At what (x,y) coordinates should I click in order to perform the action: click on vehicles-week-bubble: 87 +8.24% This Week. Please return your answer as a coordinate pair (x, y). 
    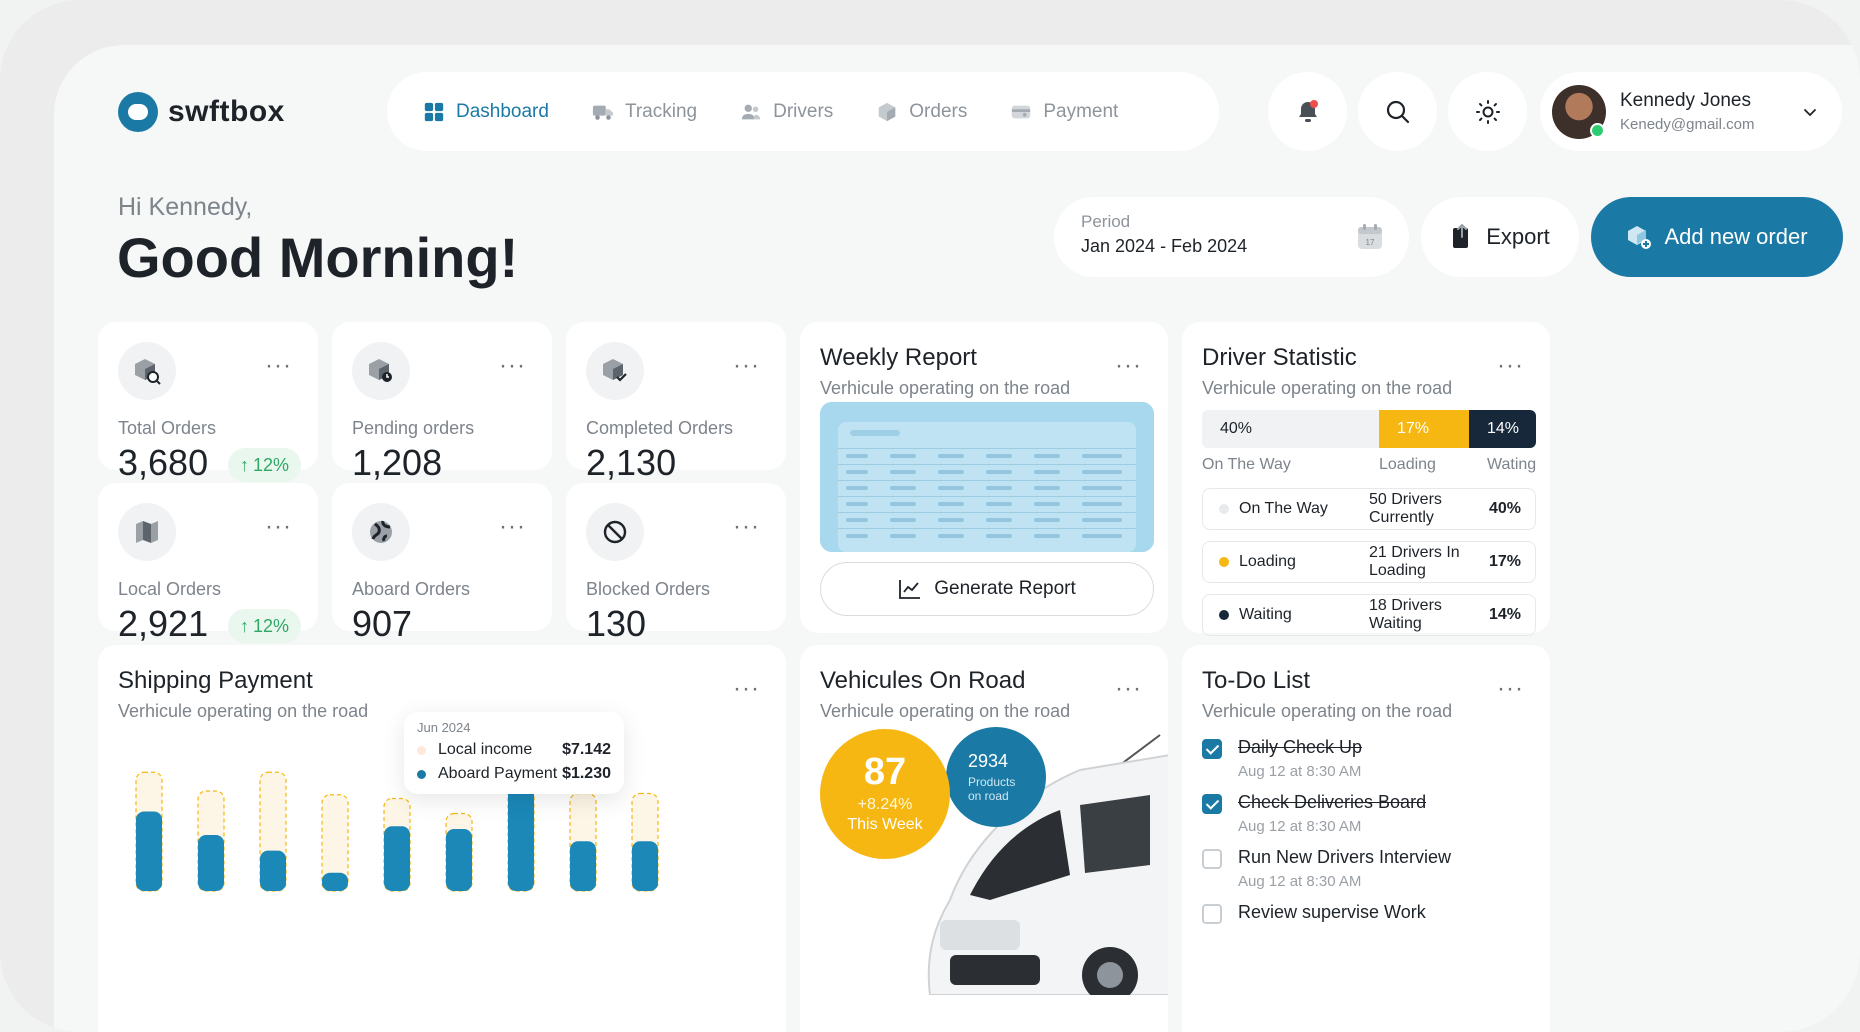
    Looking at the image, I should click on (885, 794).